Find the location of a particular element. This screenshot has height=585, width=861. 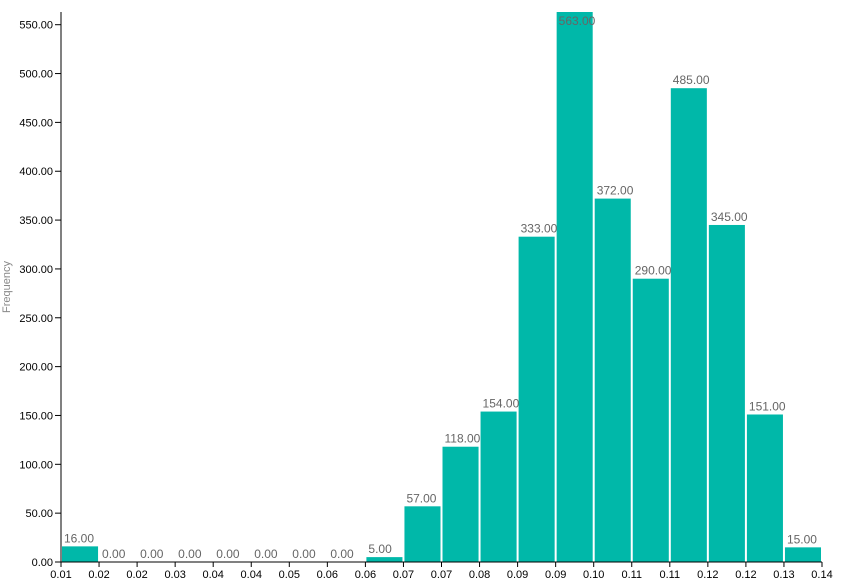

y-tick-label: 300.00 is located at coordinates (36, 270).